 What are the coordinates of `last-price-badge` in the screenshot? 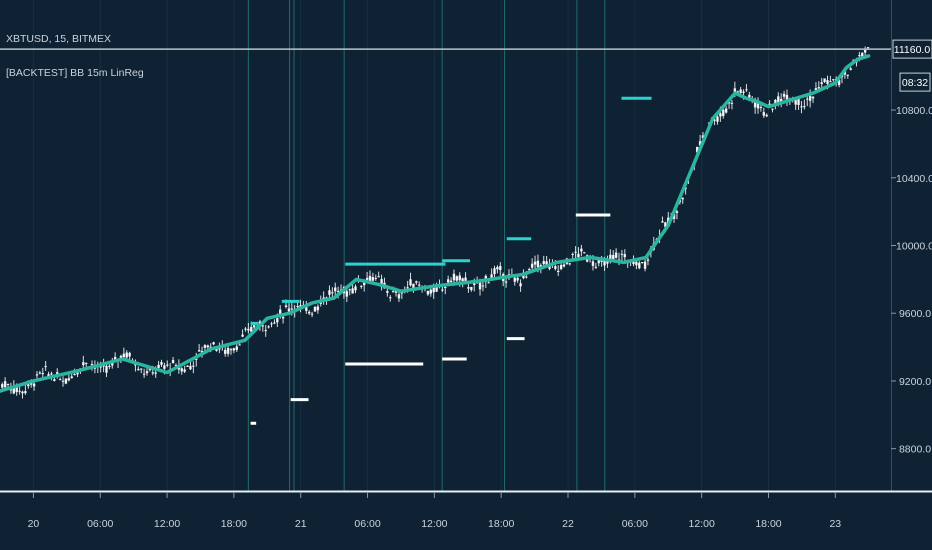 It's located at (912, 49).